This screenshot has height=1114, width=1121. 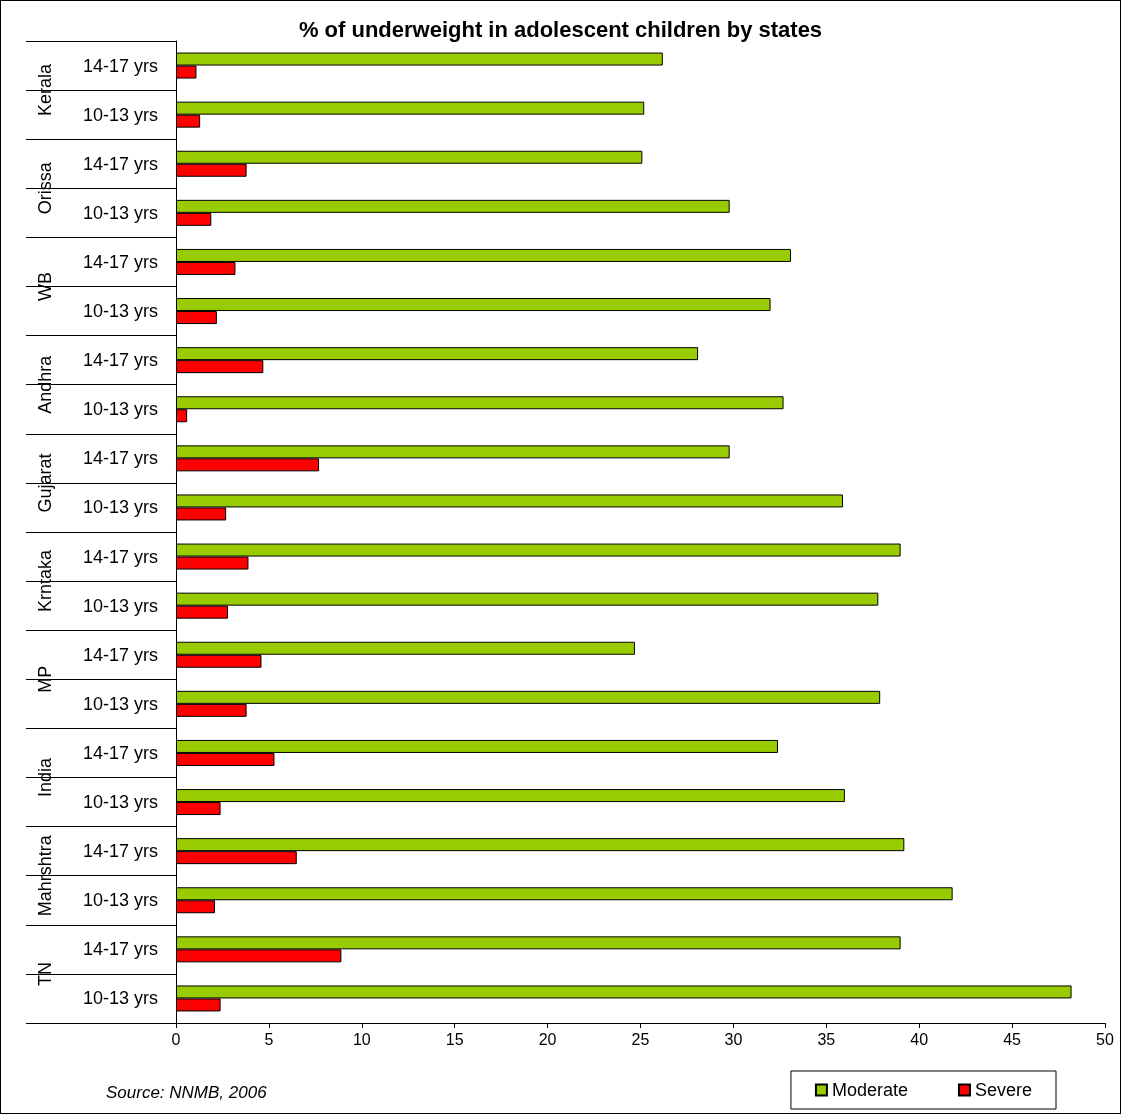 What do you see at coordinates (45, 973) in the screenshot?
I see `text: TN` at bounding box center [45, 973].